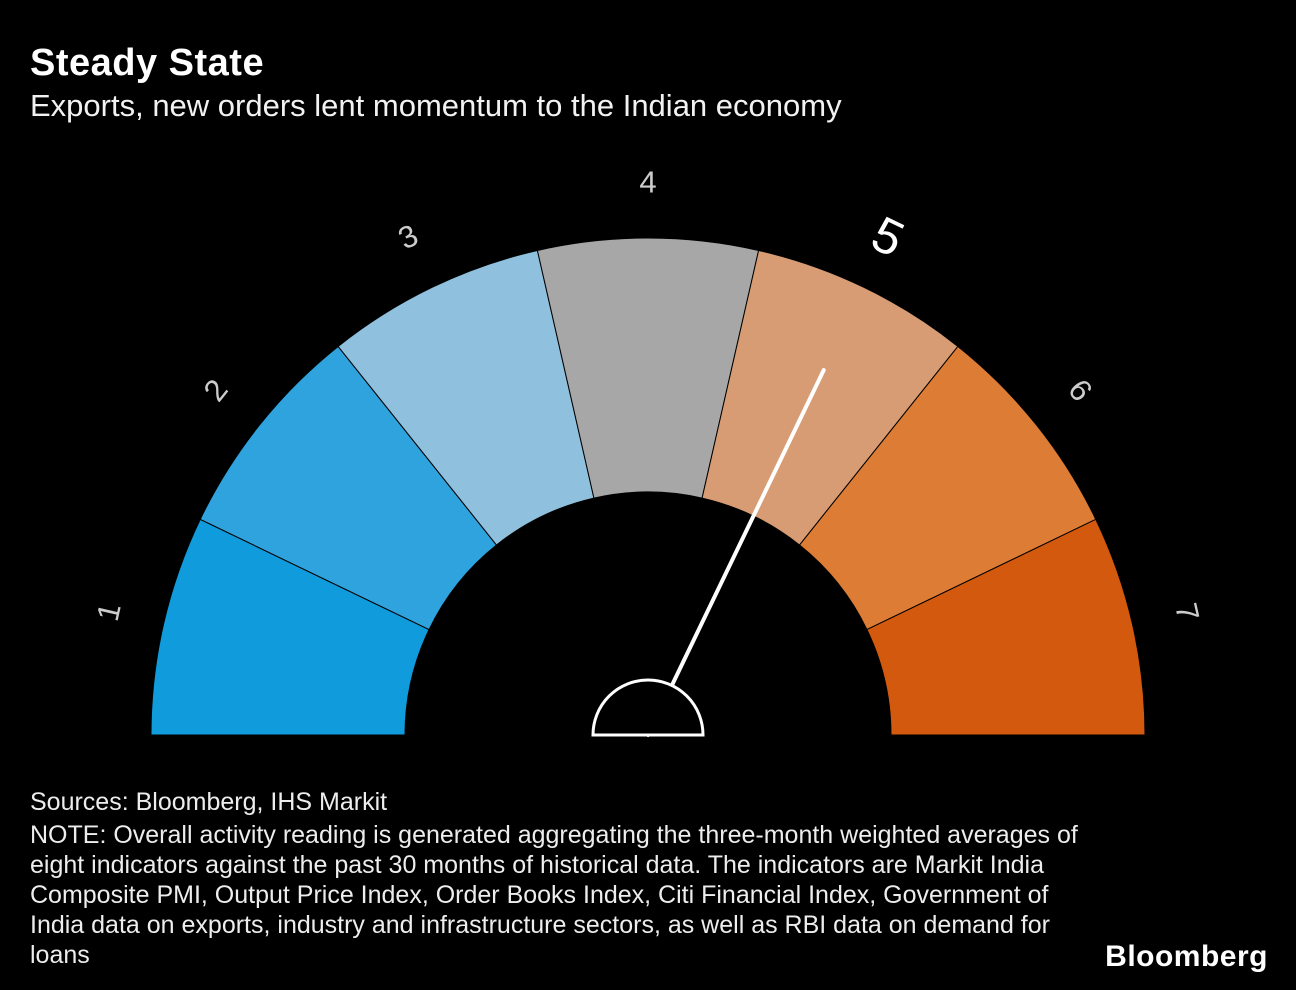 This screenshot has width=1296, height=990. What do you see at coordinates (648, 707) in the screenshot?
I see `gauge-hub` at bounding box center [648, 707].